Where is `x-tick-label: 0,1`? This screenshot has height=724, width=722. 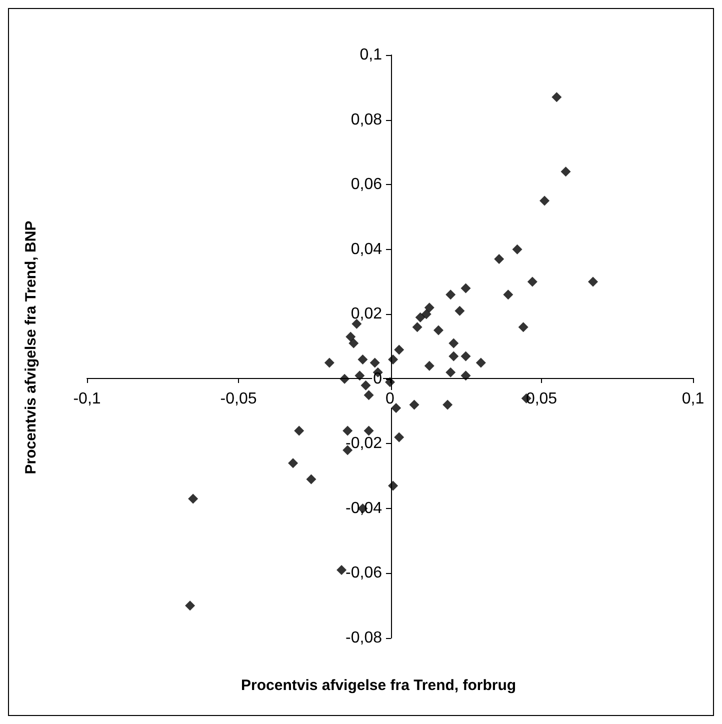
x-tick-label: 0,1 is located at coordinates (693, 399).